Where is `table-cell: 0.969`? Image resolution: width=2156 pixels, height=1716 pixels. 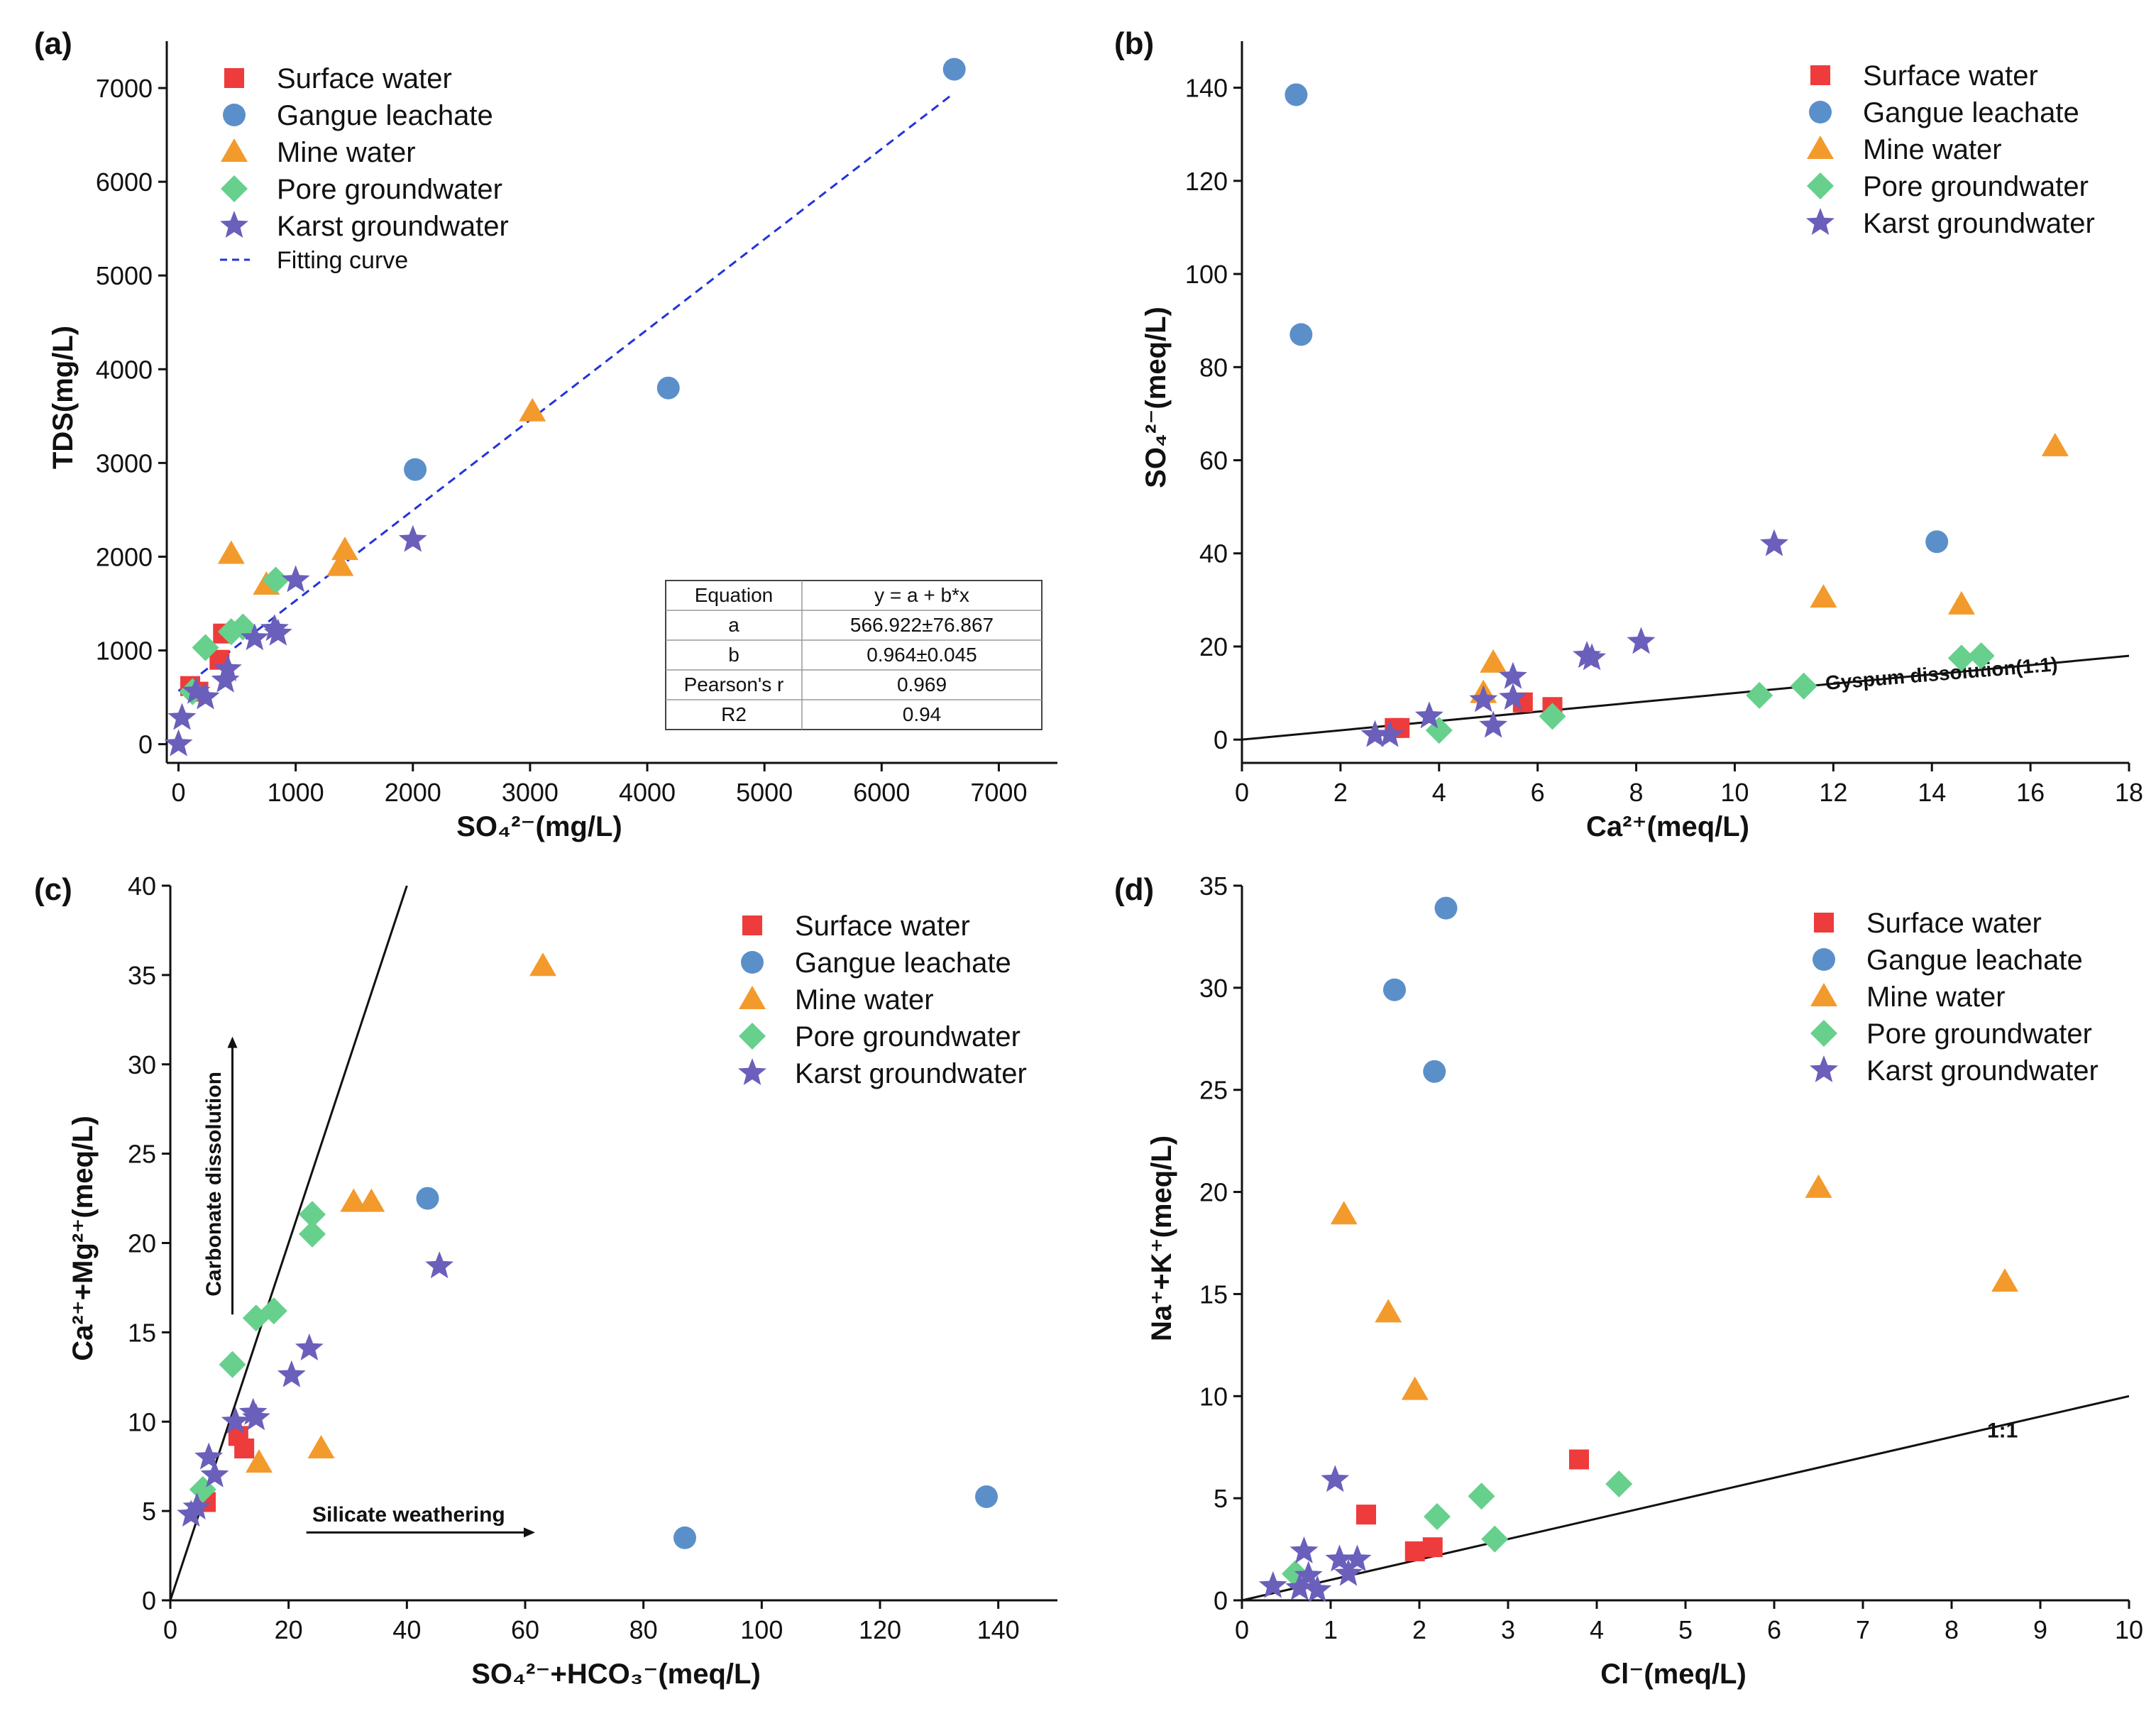 table-cell: 0.969 is located at coordinates (922, 684).